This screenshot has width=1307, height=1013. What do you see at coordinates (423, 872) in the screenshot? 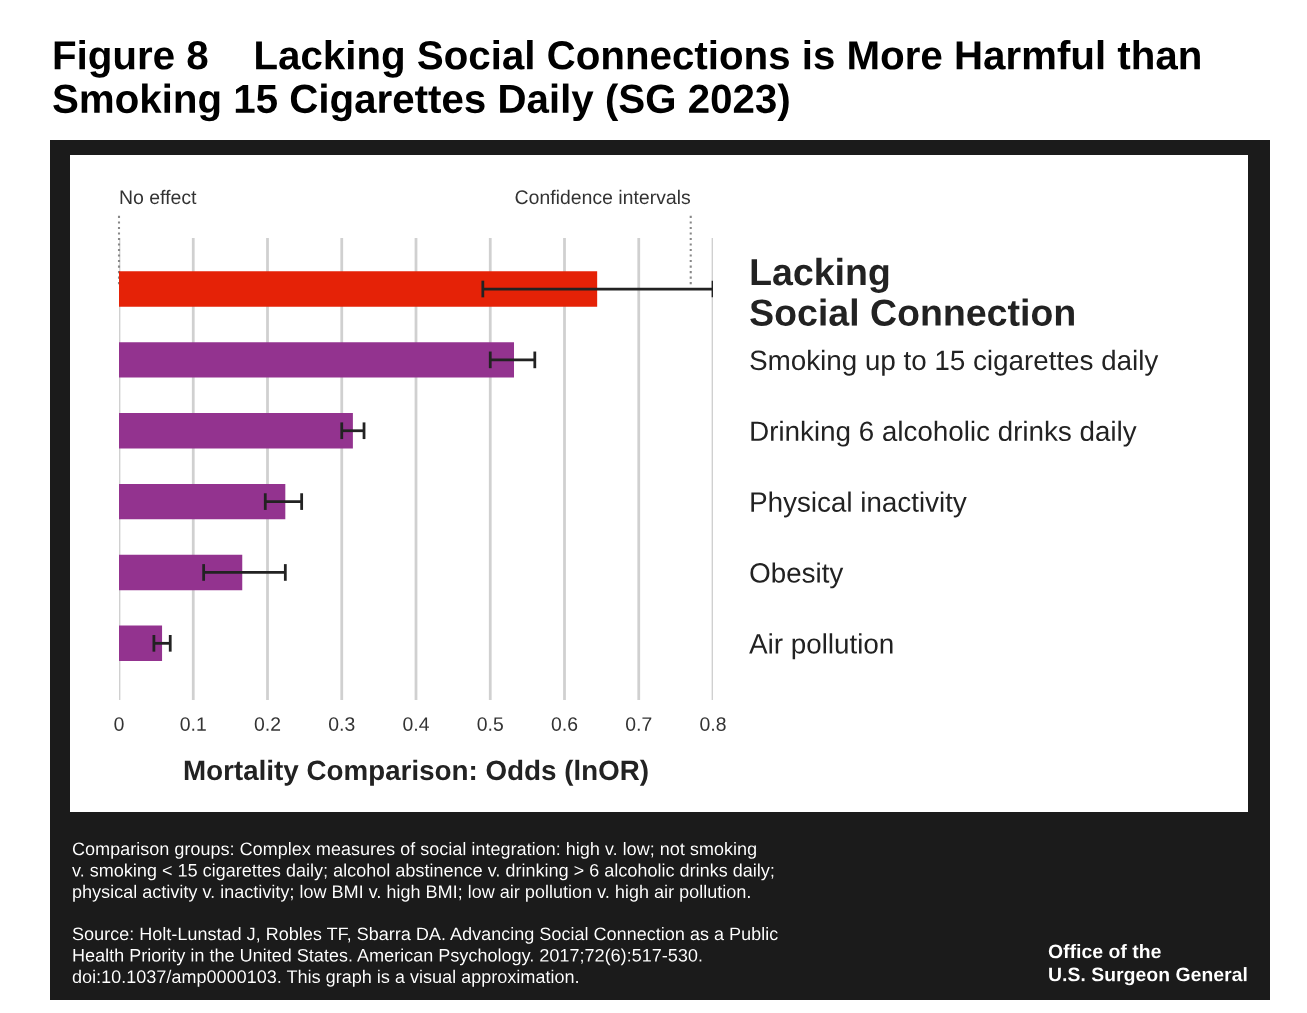
I see `text: Comparison groups: Complex measures of social integration: high v. low; not smoking v. smoking < 15 cigarettes daily; alcohol abstinence v. drinking > 6 alcoholic drinks daily; physical activity v. inactivity; low BMI v. high BMI; low air pollution v. high air pollution.` at bounding box center [423, 872].